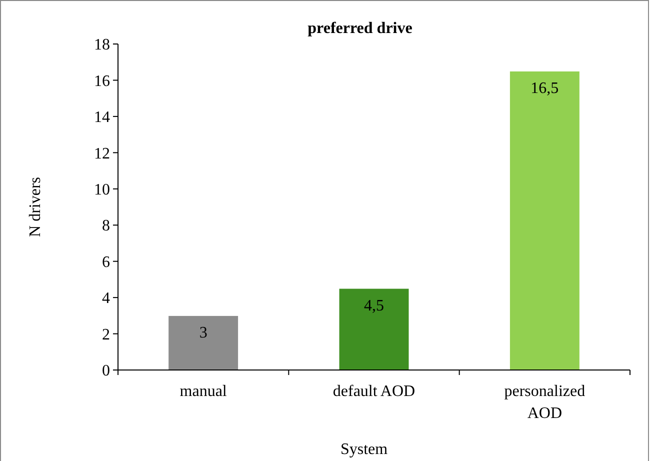 The width and height of the screenshot is (651, 461). Describe the element at coordinates (544, 89) in the screenshot. I see `data-label: 16,5` at that location.